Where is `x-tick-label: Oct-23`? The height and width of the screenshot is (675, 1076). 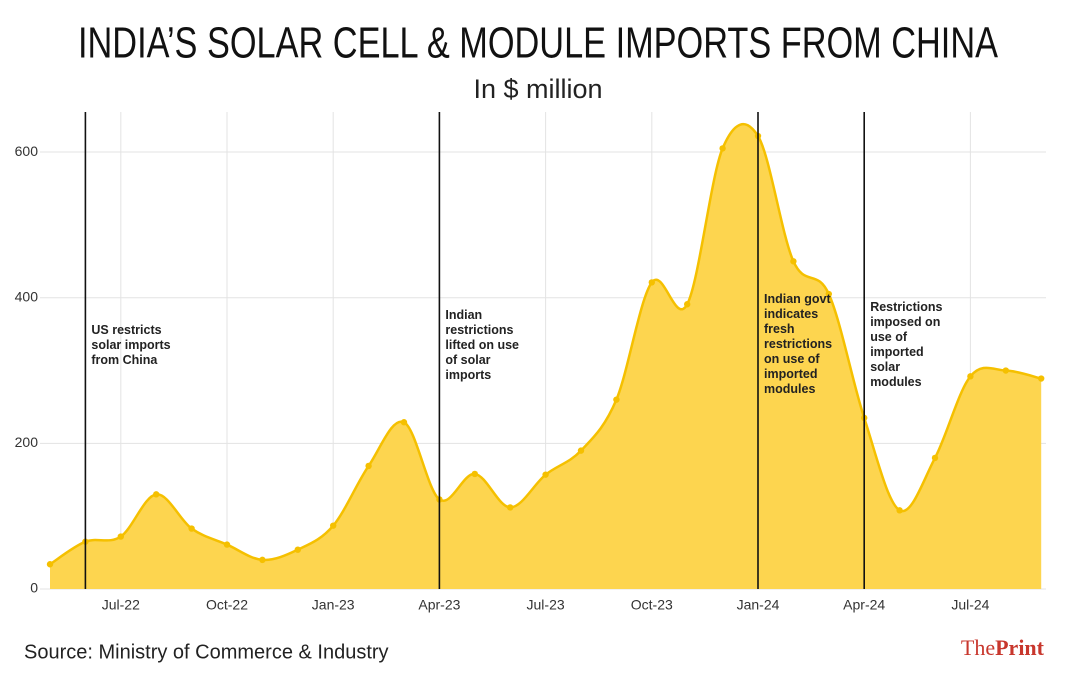
x-tick-label: Oct-23 is located at coordinates (652, 605).